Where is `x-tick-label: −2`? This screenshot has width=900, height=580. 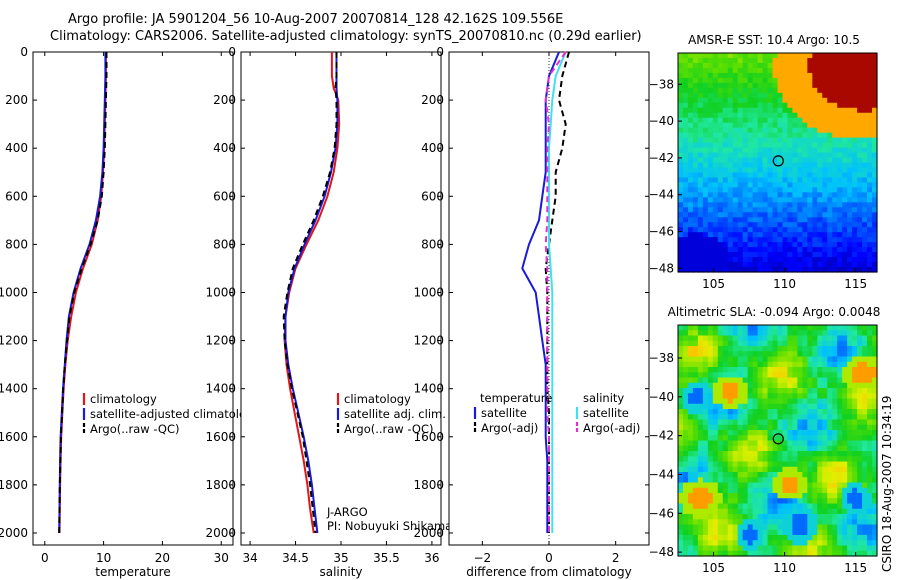
x-tick-label: −2 is located at coordinates (482, 558).